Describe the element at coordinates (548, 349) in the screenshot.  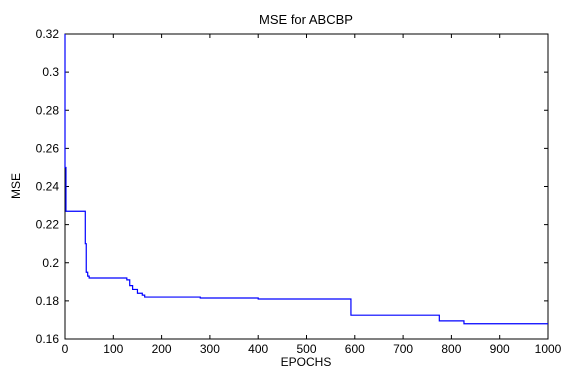
I see `x-tick-label: 1000` at that location.